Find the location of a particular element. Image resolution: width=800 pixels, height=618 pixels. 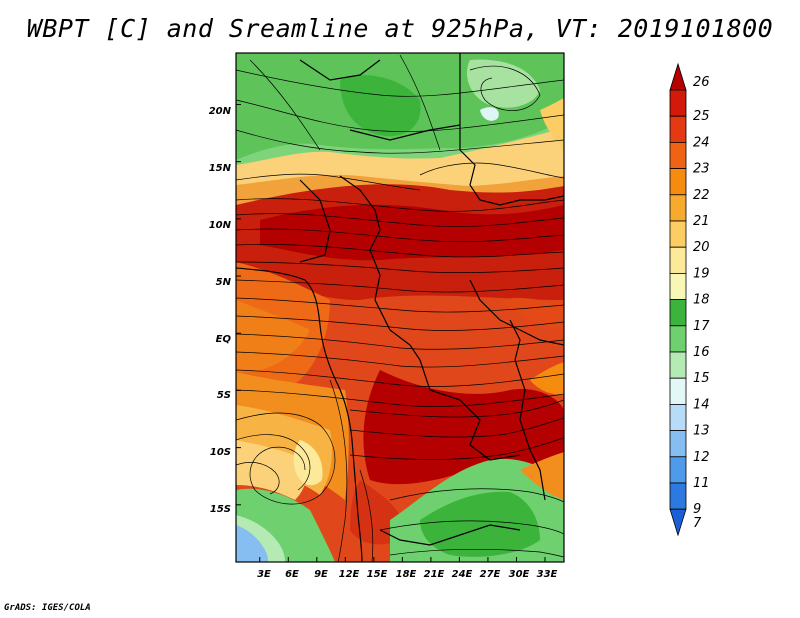

lon-tick-label: 3E is located at coordinates (264, 574).